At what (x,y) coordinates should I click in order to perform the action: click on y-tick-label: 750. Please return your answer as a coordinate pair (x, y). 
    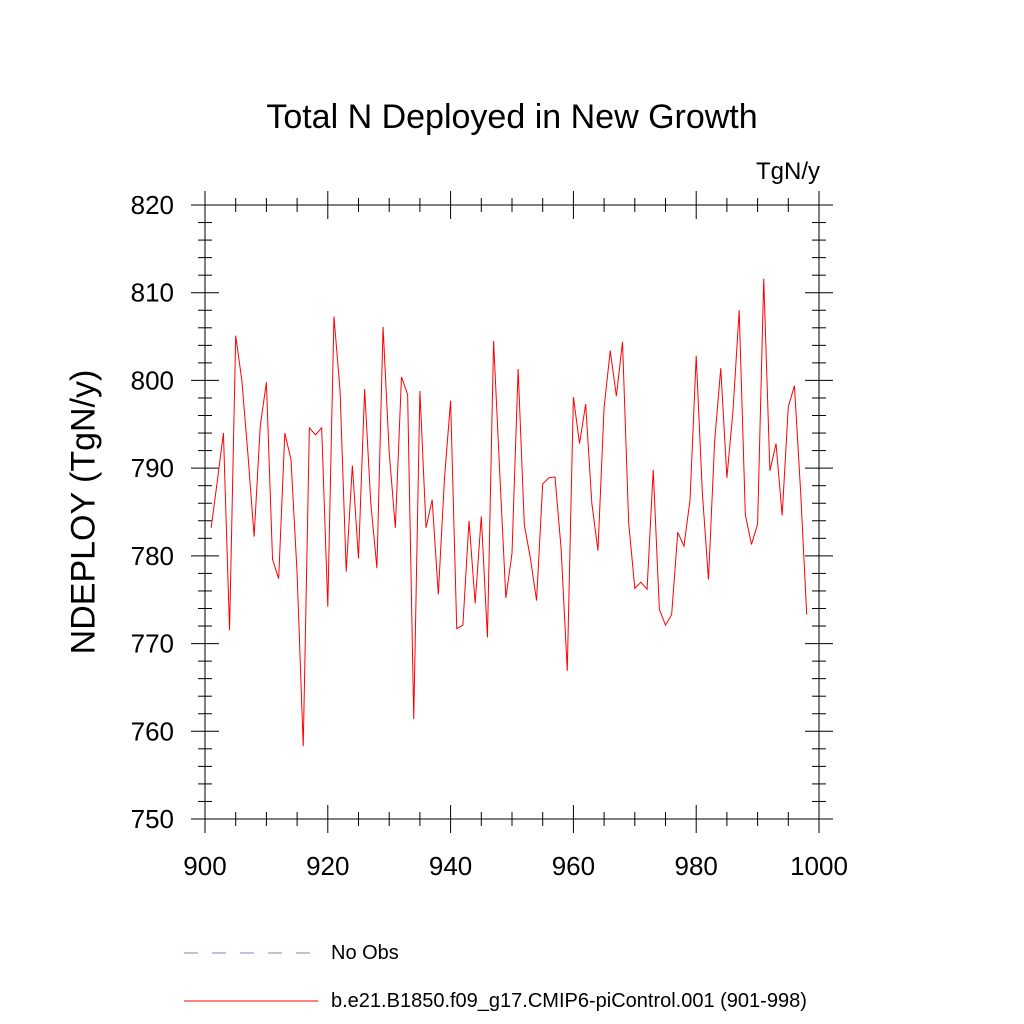
    Looking at the image, I should click on (152, 819).